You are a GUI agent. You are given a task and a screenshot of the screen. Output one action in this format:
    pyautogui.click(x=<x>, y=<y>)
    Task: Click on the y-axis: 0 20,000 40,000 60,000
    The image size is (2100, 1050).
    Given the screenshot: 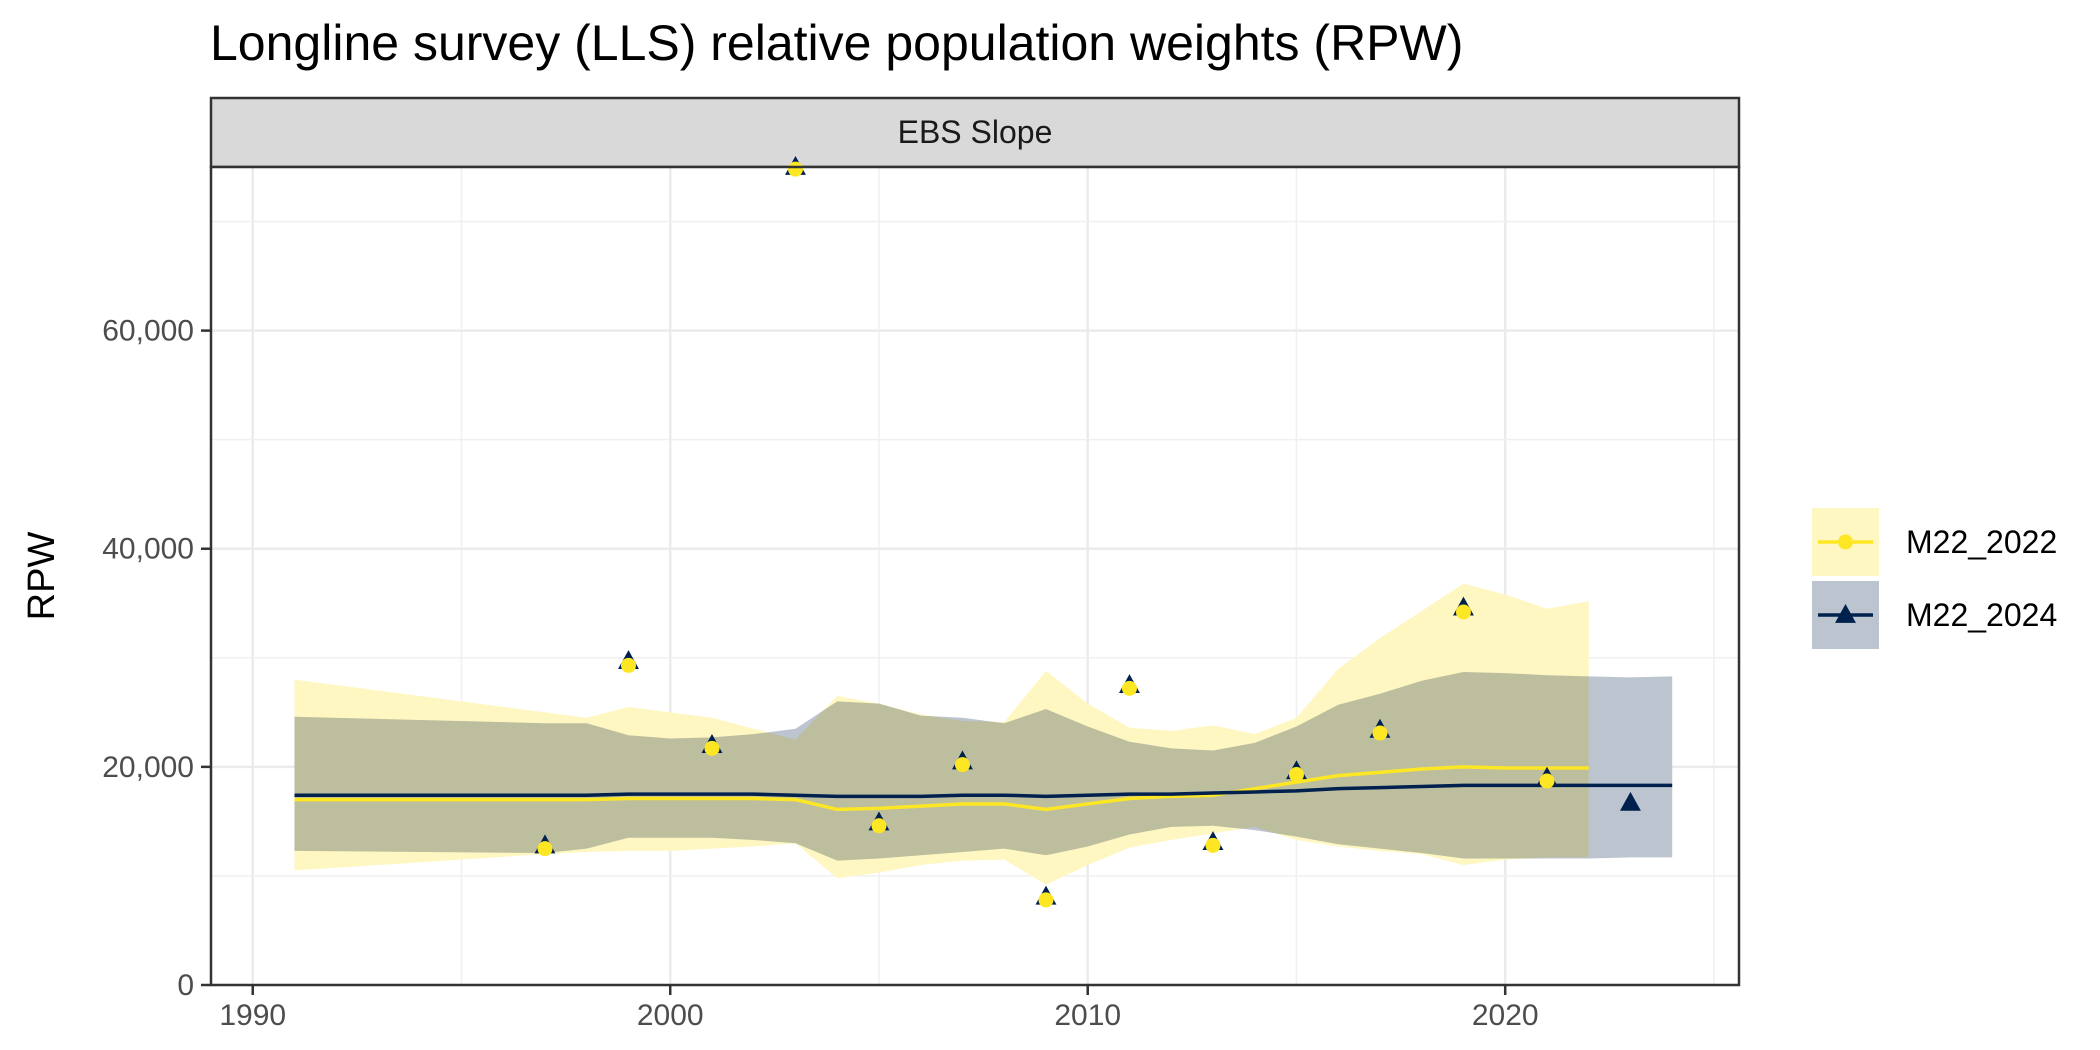 What is the action you would take?
    pyautogui.click(x=156, y=658)
    